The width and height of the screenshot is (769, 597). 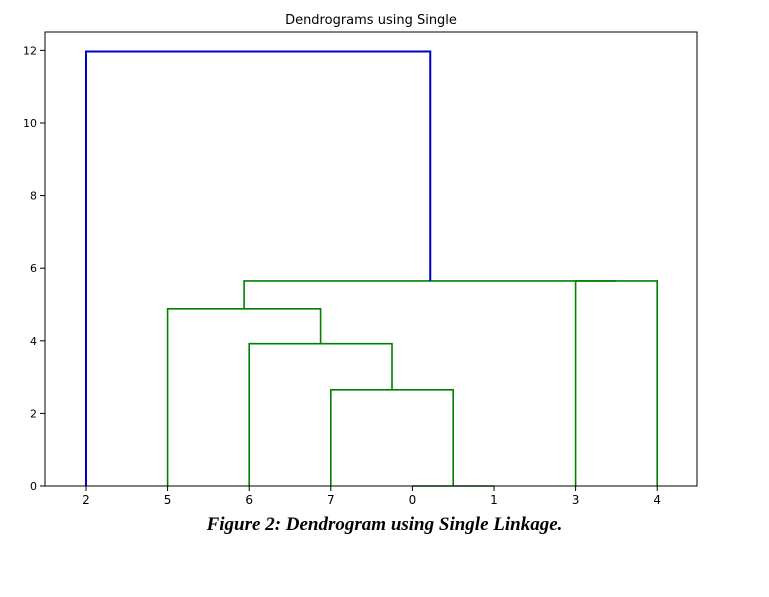 What do you see at coordinates (86, 500) in the screenshot?
I see `x-tick-label-2: 2` at bounding box center [86, 500].